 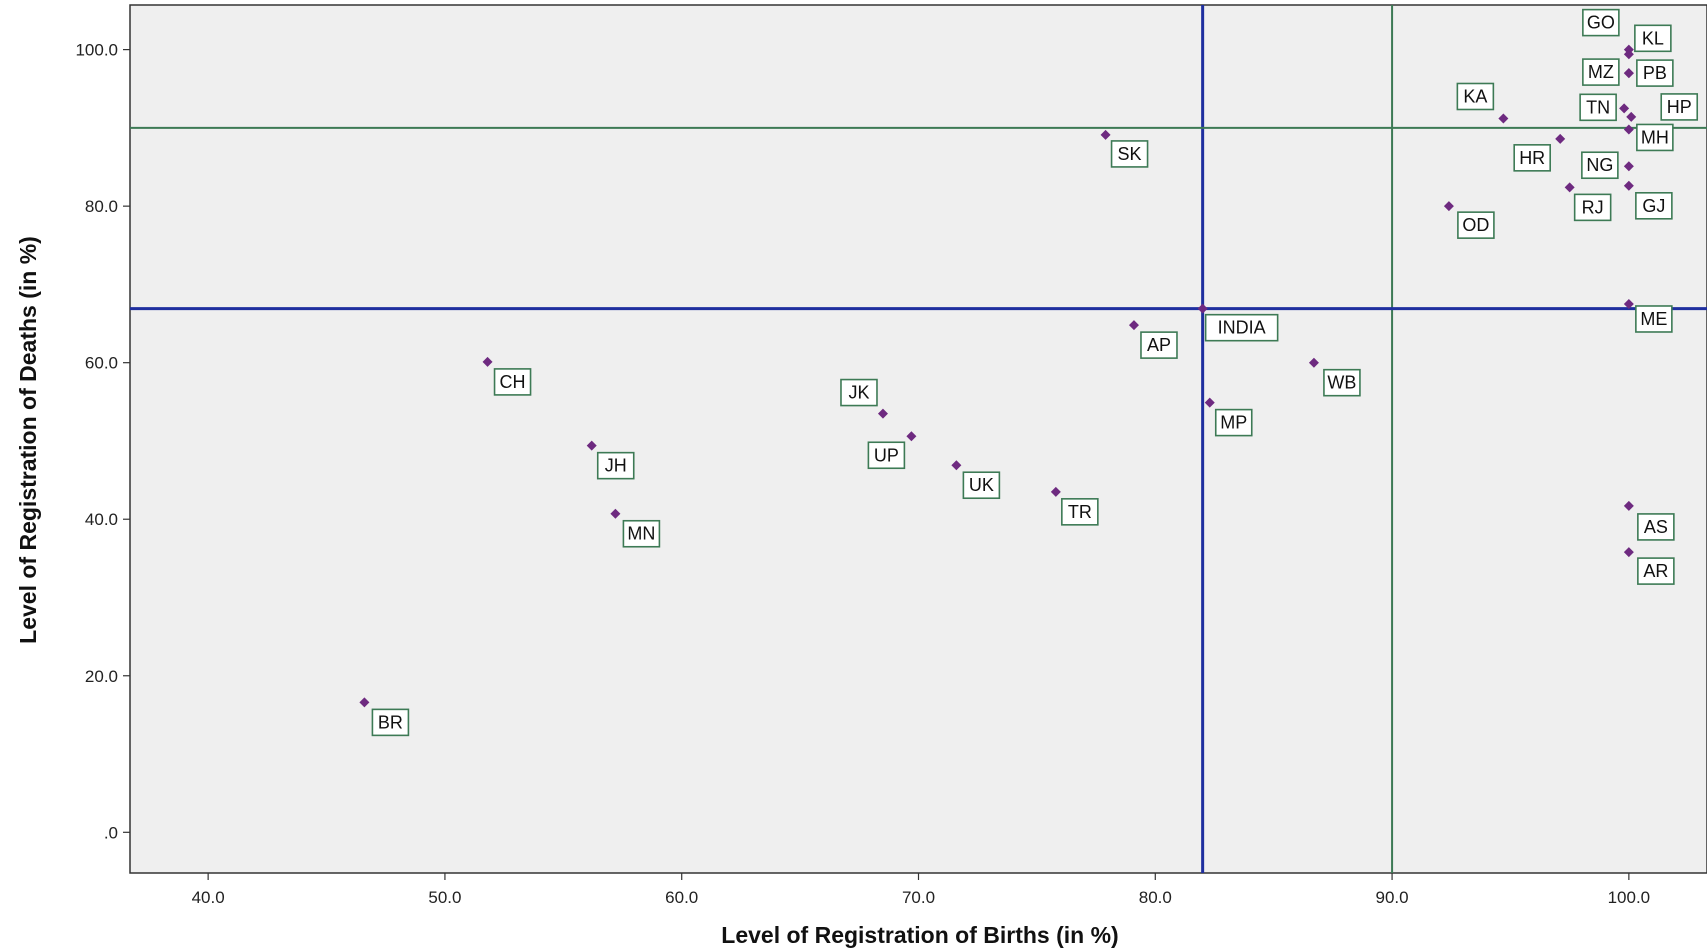 What do you see at coordinates (1392, 897) in the screenshot?
I see `x-tick-label: 90.0` at bounding box center [1392, 897].